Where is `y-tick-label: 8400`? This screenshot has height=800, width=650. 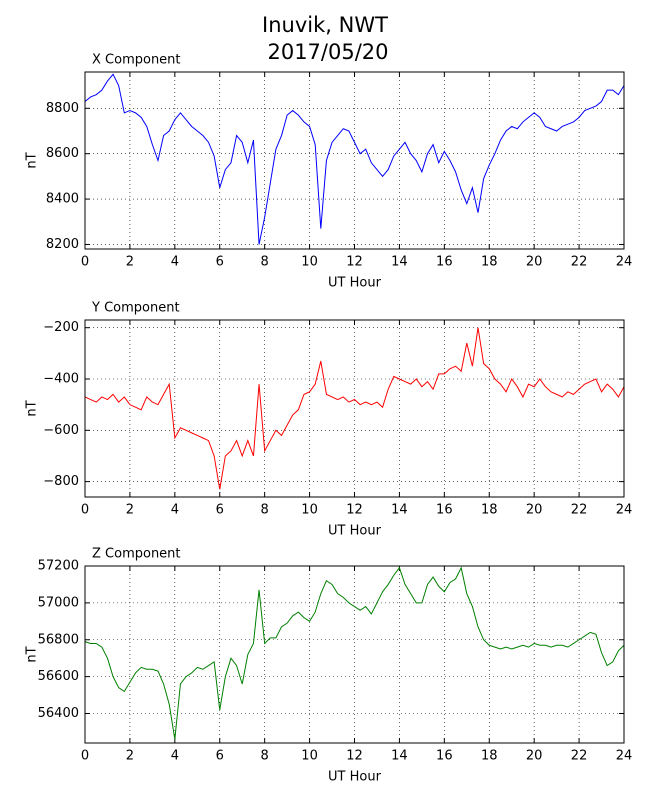 y-tick-label: 8400 is located at coordinates (62, 199).